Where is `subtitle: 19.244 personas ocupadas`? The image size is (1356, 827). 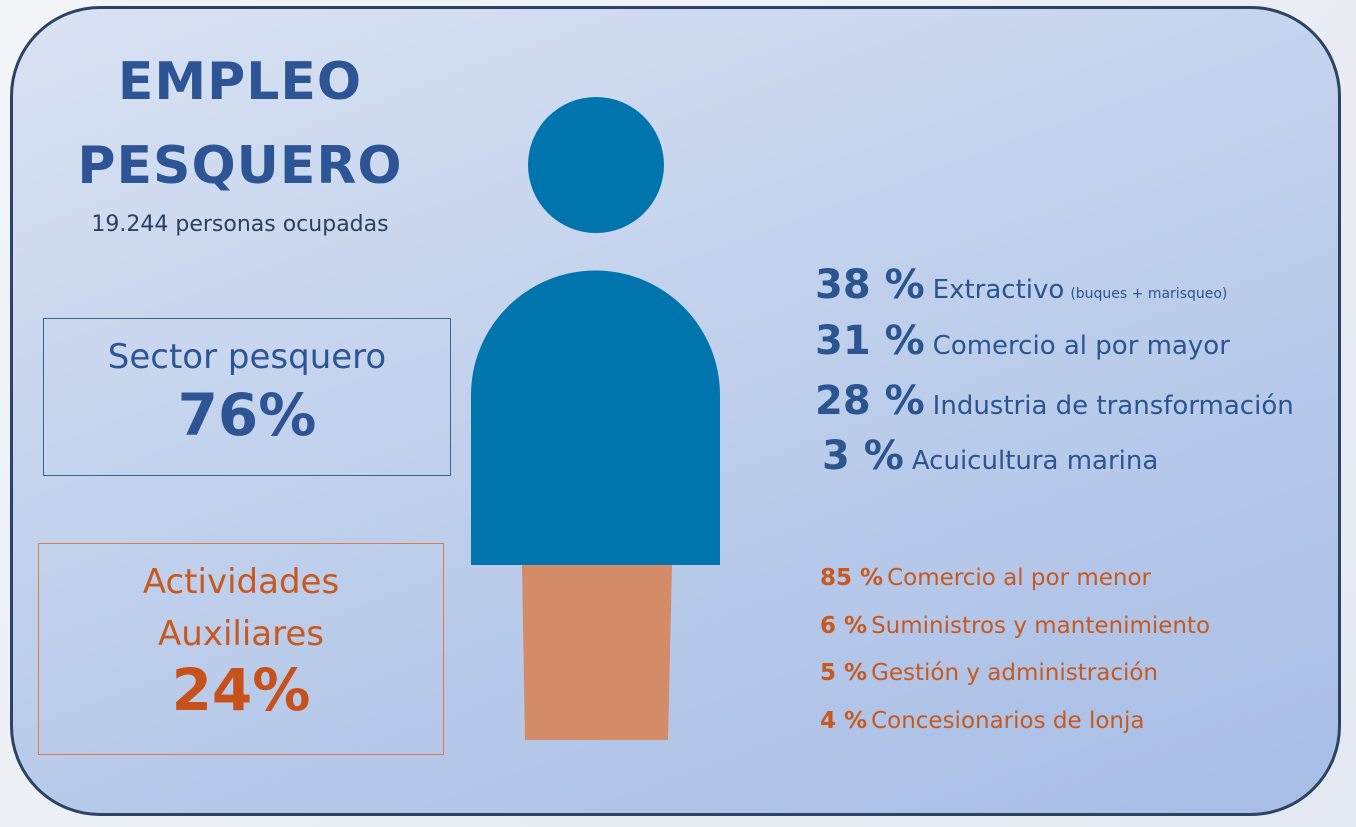 subtitle: 19.244 personas ocupadas is located at coordinates (240, 224).